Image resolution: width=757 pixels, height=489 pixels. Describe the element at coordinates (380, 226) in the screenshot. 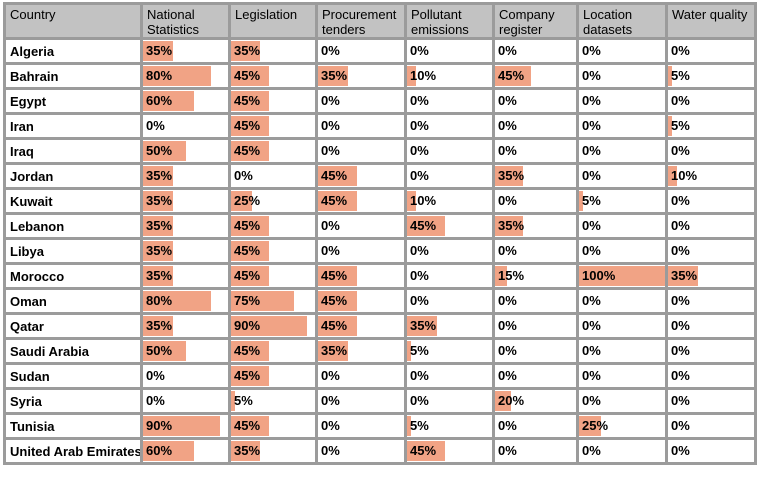

I see `table-row: Lebanon 35% 45% 0% 45% 35% 0% 0%` at that location.